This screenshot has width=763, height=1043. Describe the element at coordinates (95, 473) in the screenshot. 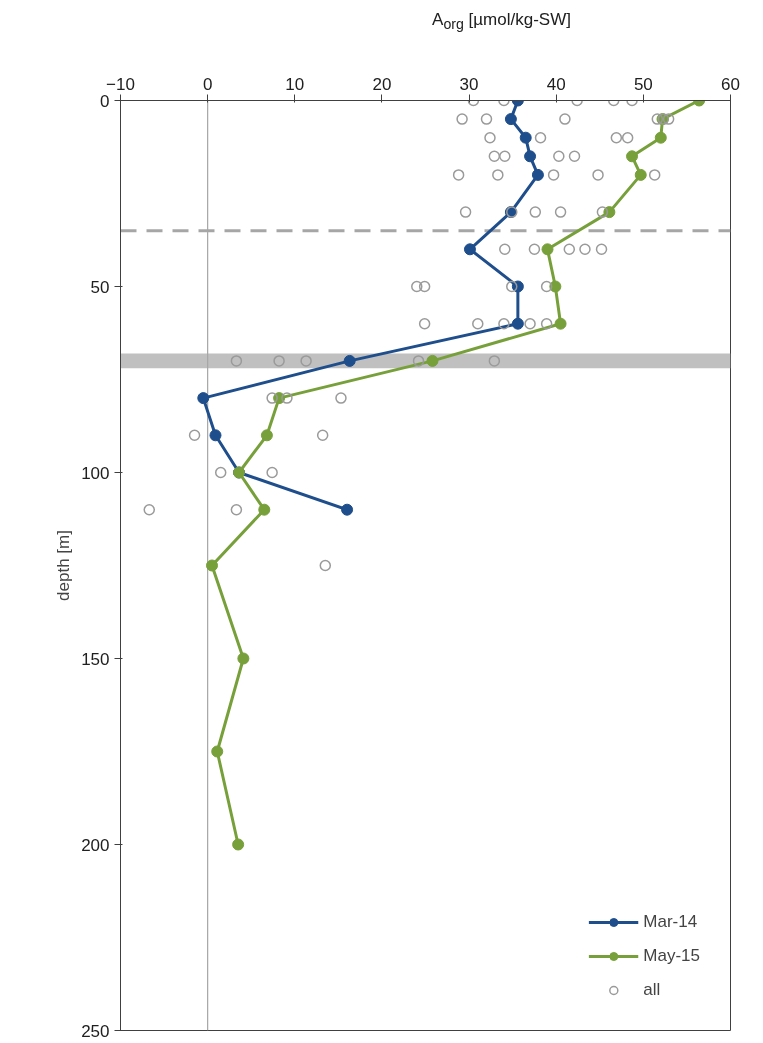

I see `y-tick-label: 100` at that location.